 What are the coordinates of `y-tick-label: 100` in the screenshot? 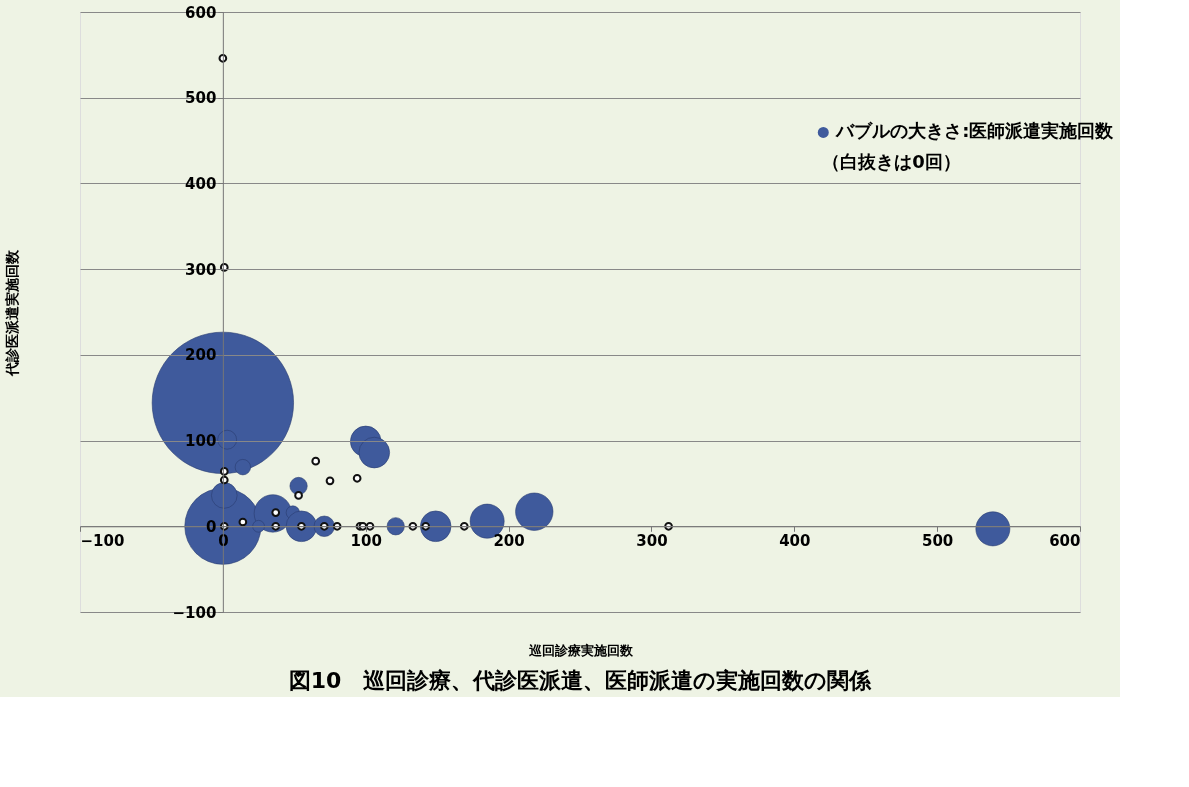 It's located at (201, 441).